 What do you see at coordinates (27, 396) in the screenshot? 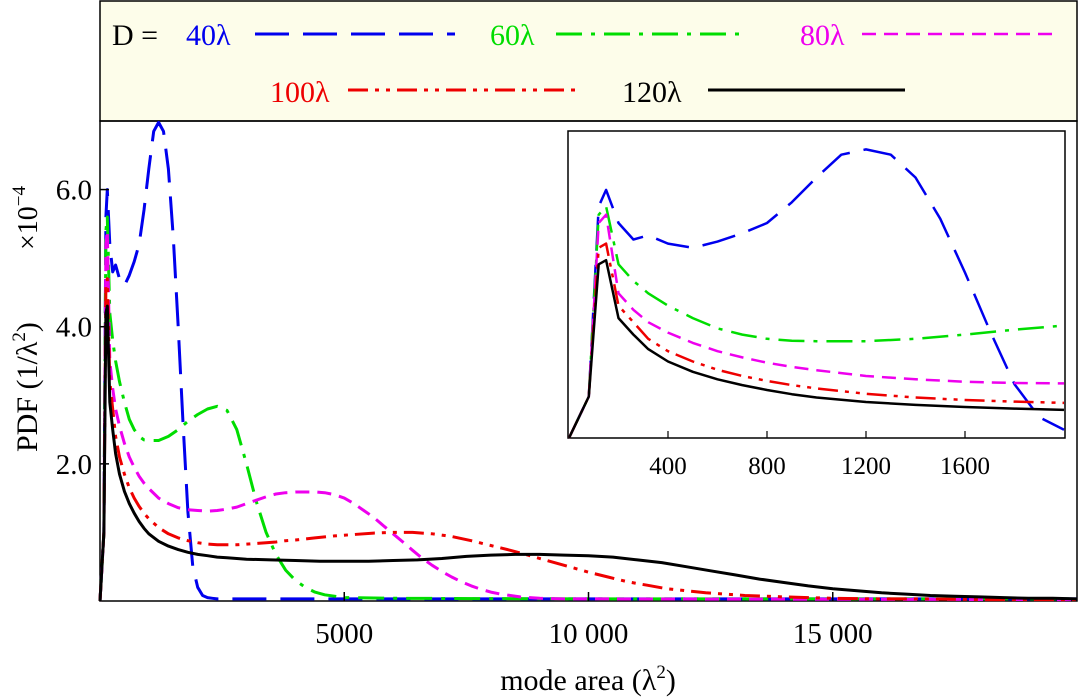
I see `y-label-text: PDF (1/λ` at bounding box center [27, 396].